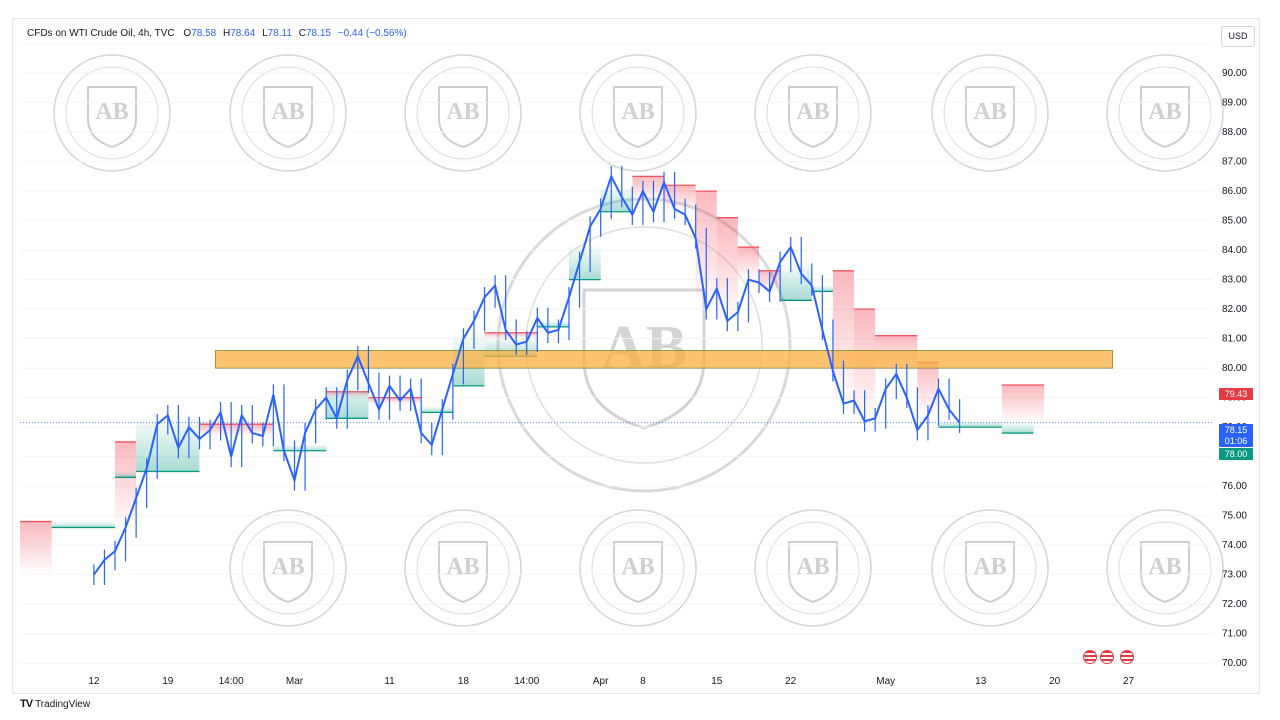  I want to click on time-tick-label: 8, so click(643, 681).